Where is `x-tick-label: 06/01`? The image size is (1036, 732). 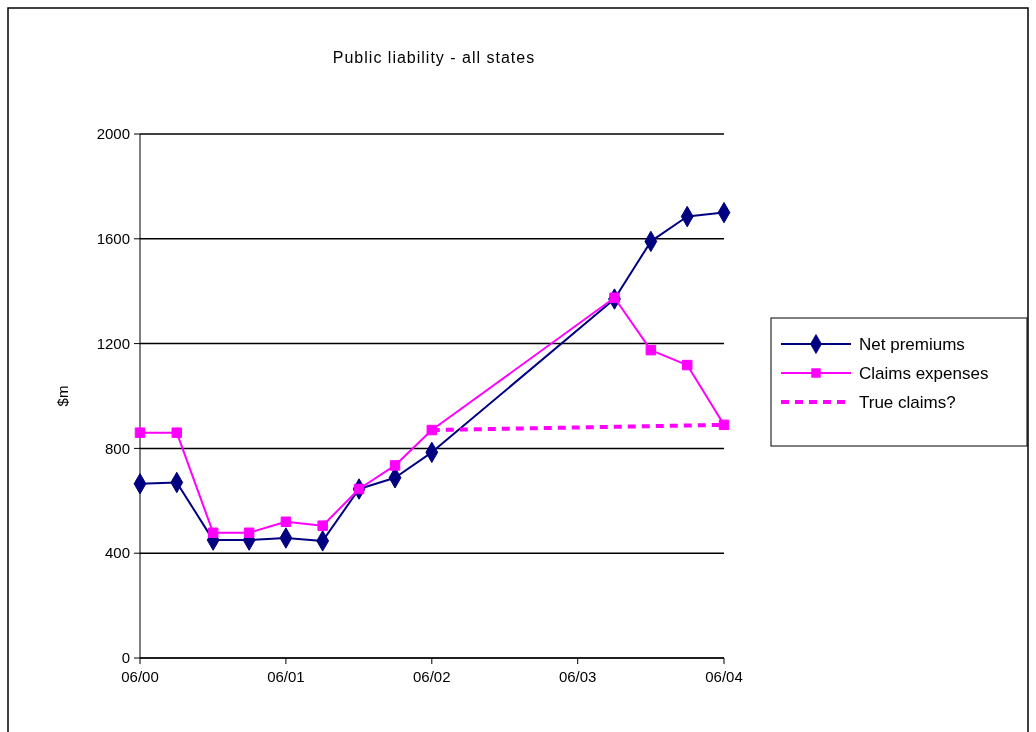 x-tick-label: 06/01 is located at coordinates (286, 676).